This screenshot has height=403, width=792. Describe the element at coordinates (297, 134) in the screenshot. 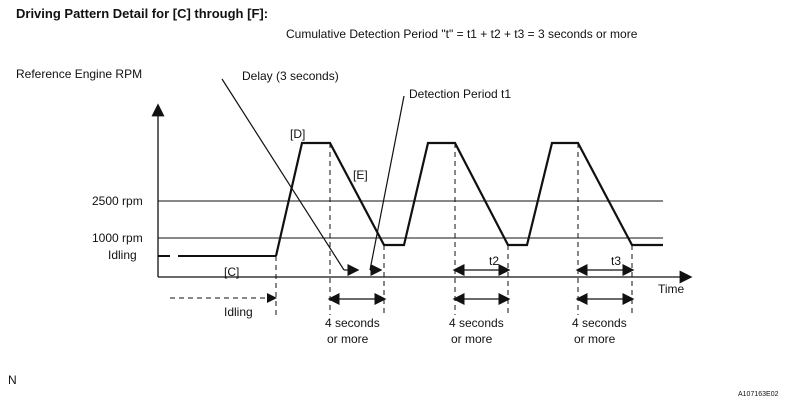

I see `phase-d-label: [D]` at that location.